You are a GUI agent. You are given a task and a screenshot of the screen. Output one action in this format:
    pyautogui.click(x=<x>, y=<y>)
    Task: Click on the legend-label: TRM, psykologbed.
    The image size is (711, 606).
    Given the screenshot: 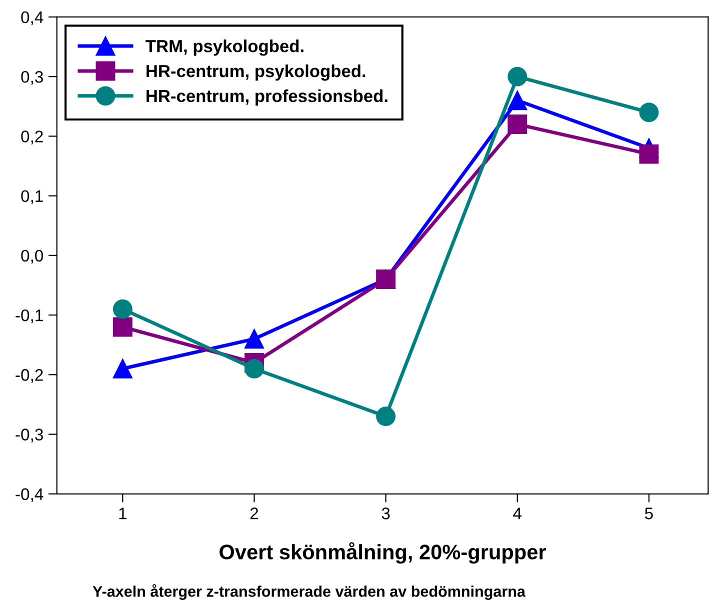 What is the action you would take?
    pyautogui.click(x=225, y=48)
    